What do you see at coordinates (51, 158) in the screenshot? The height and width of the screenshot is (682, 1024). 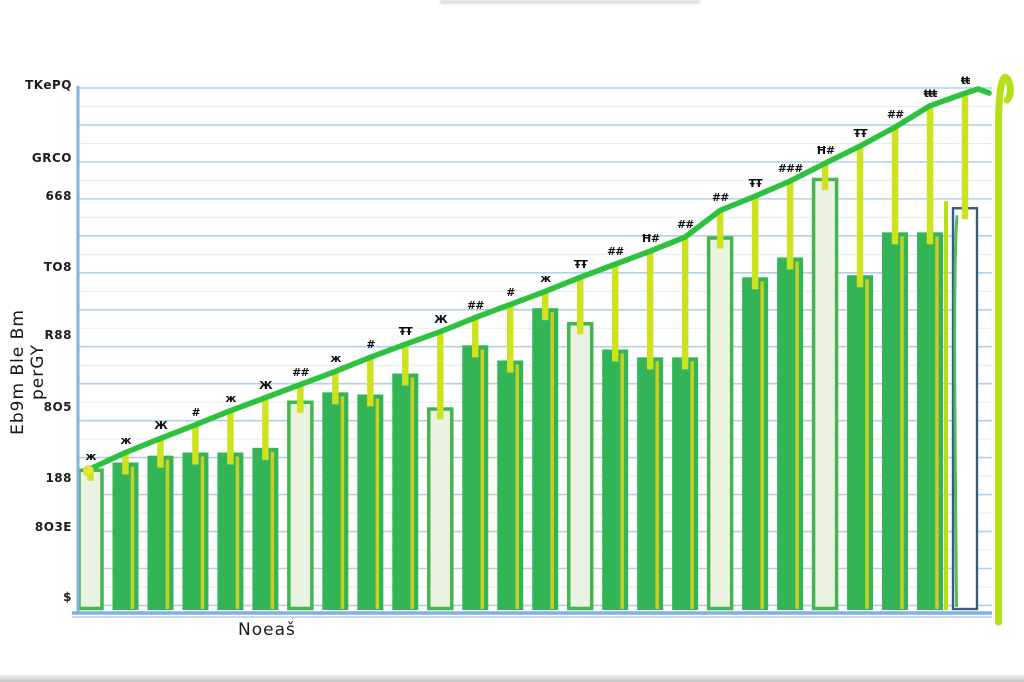 I see `y-tick-label: GRCO` at bounding box center [51, 158].